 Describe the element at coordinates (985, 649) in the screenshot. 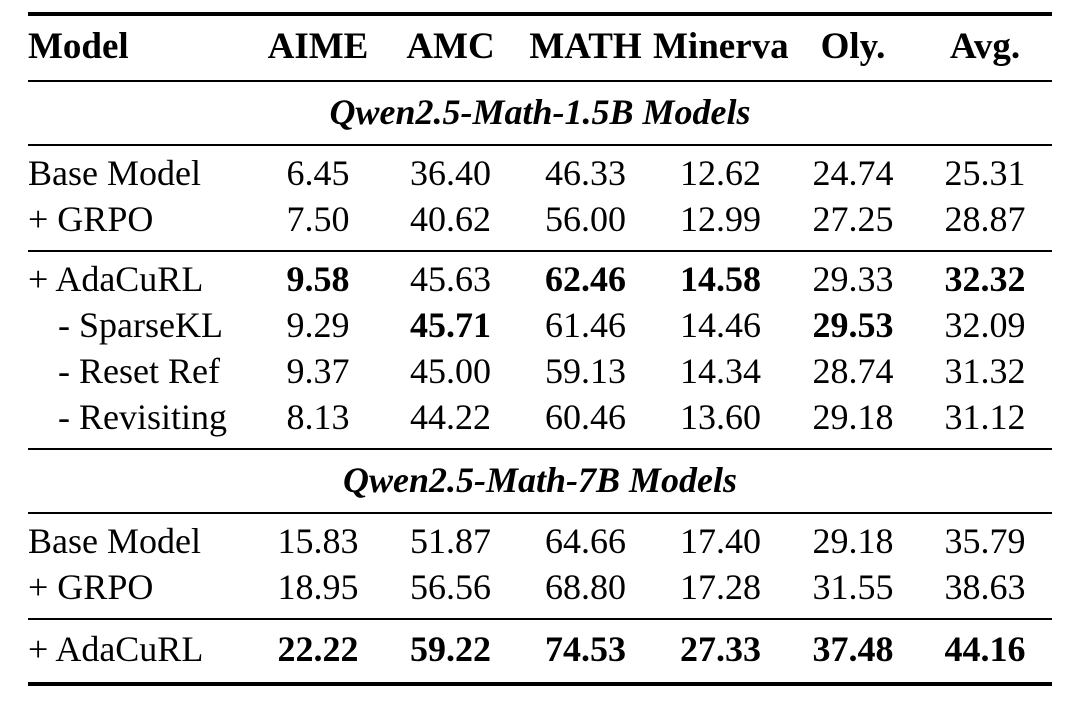

I see `metric-value: 44.16` at that location.